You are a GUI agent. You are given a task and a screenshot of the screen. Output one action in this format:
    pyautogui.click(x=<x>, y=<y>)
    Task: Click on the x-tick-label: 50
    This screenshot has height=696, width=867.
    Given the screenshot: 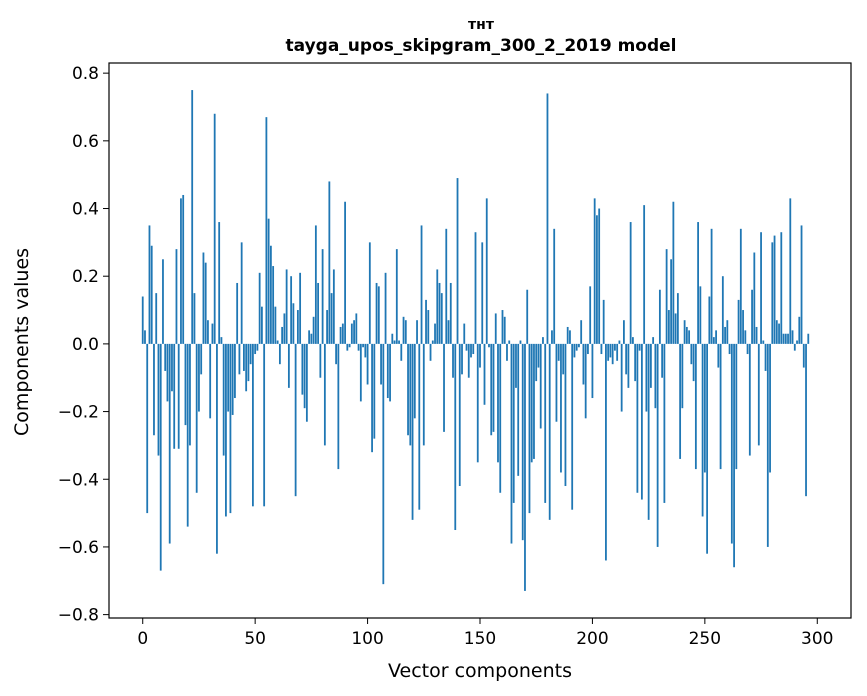 What is the action you would take?
    pyautogui.click(x=255, y=639)
    